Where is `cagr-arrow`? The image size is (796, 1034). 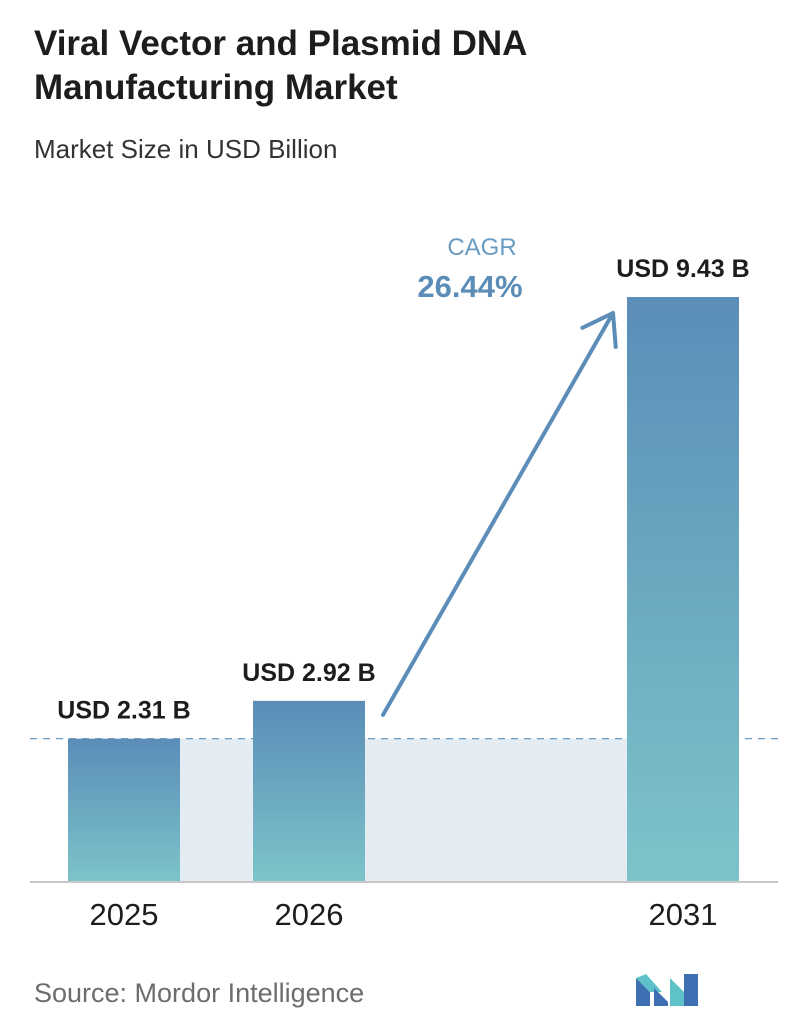
cagr-arrow is located at coordinates (498, 514).